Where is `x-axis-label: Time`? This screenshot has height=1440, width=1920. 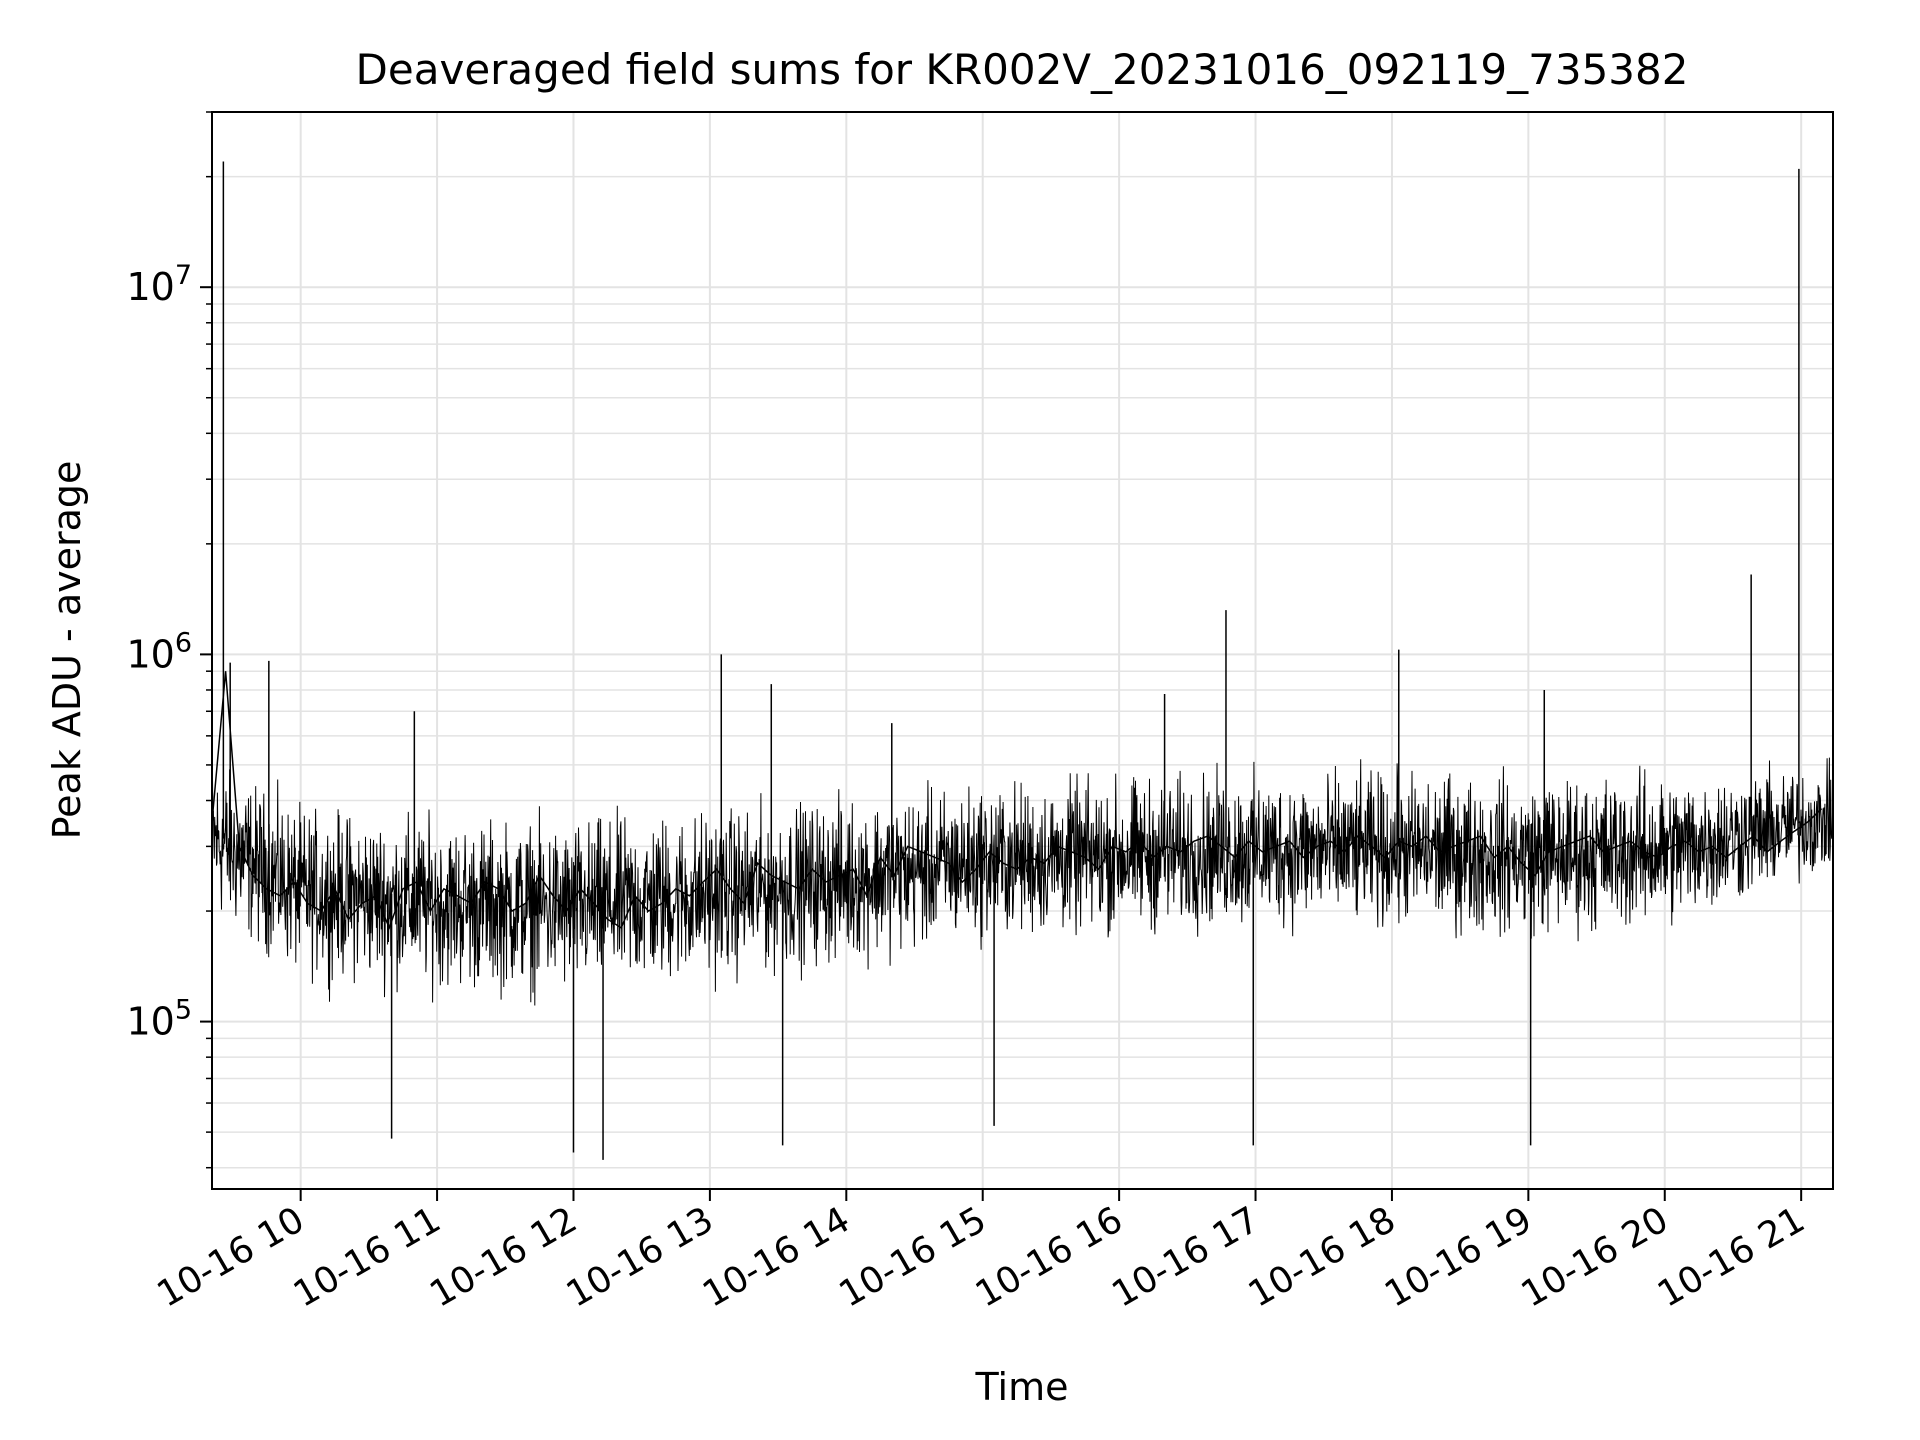
x-axis-label: Time is located at coordinates (1022, 1387).